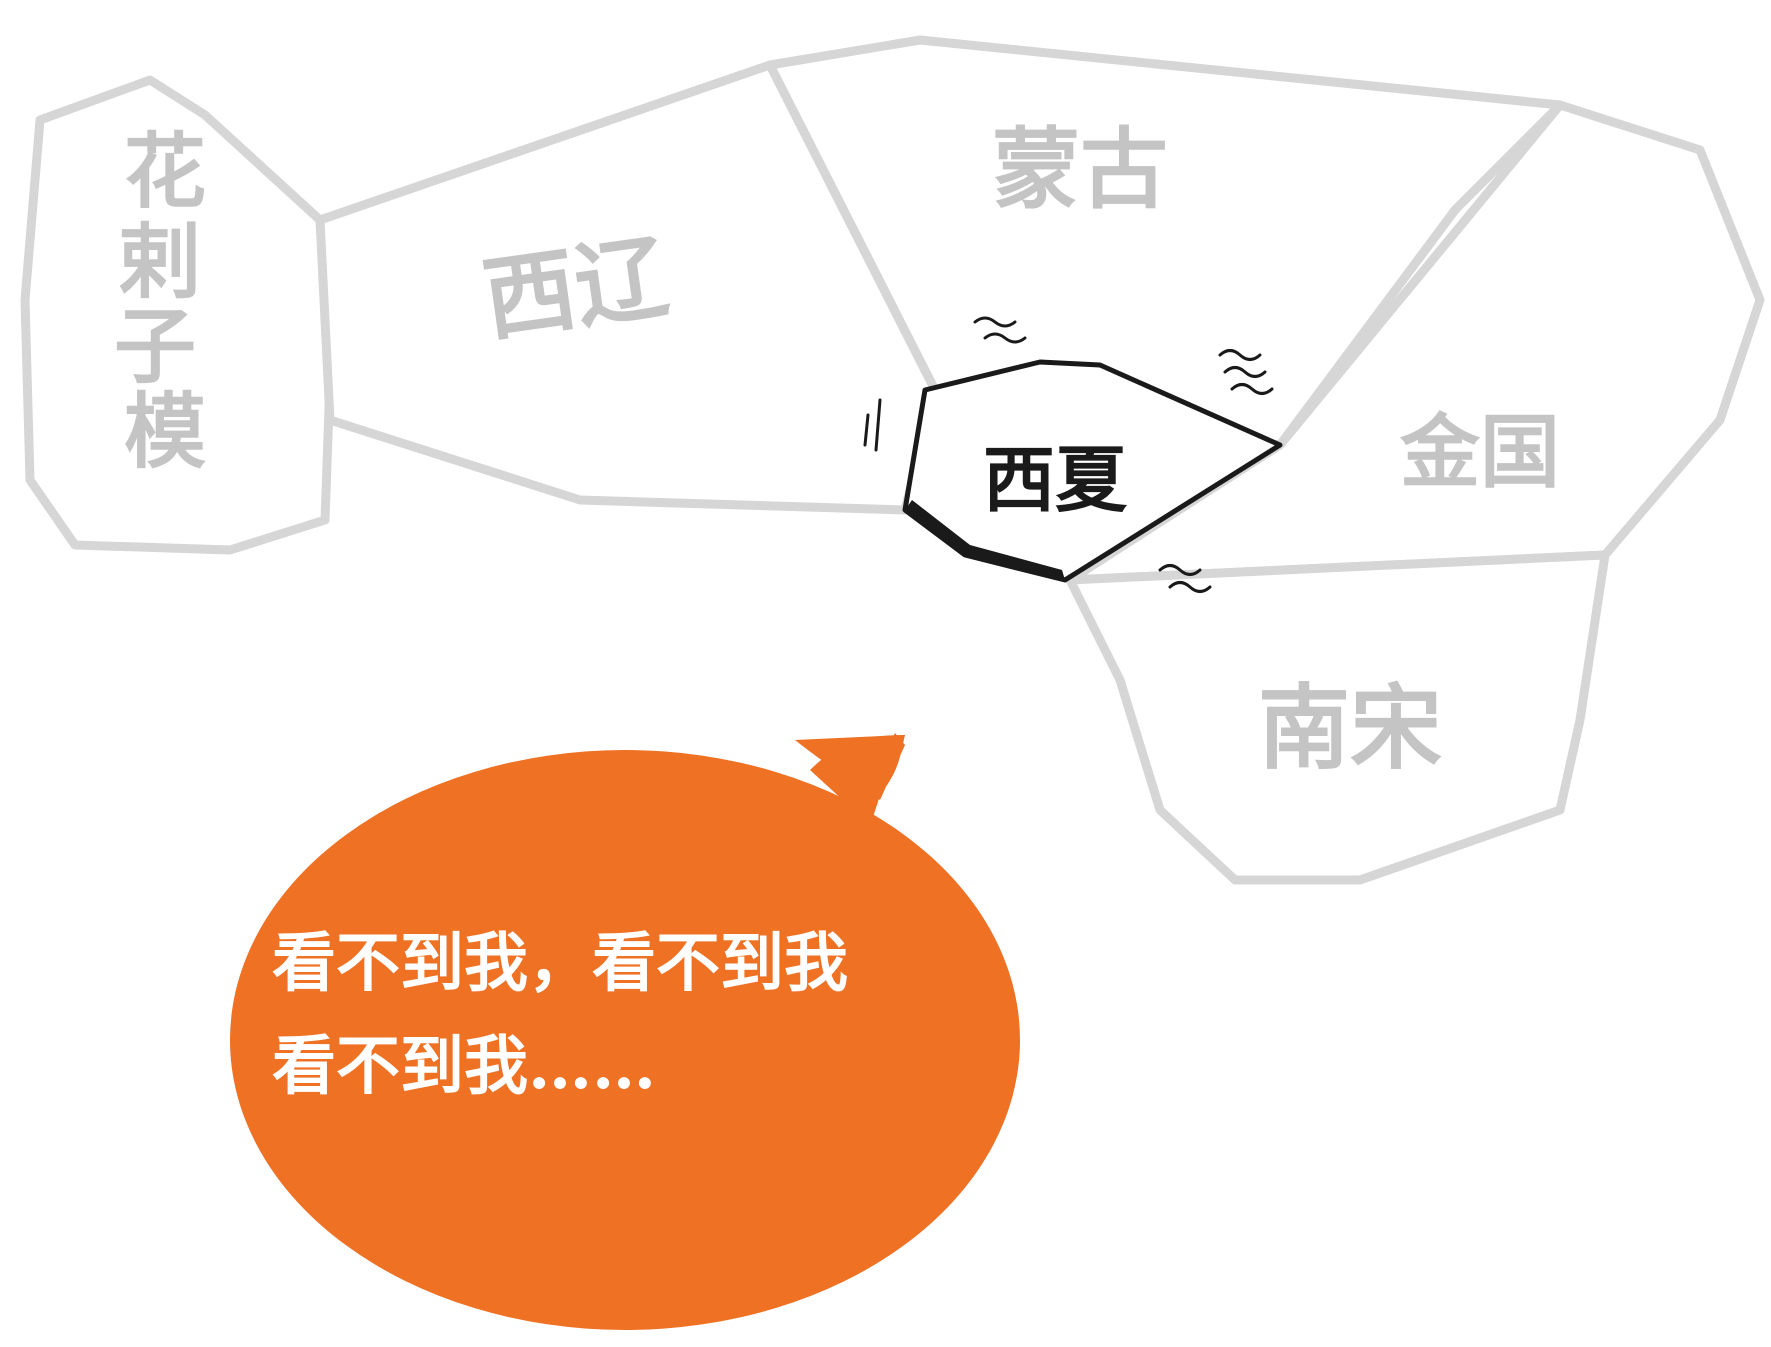 This screenshot has width=1771, height=1347. Describe the element at coordinates (1080, 169) in the screenshot. I see `region-label-menggu: 蒙古` at that location.